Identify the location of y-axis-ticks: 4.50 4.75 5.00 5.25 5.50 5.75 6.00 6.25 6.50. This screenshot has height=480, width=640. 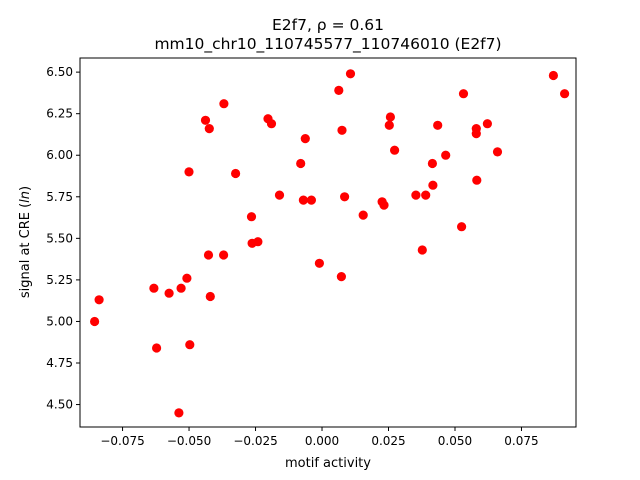
(63, 238).